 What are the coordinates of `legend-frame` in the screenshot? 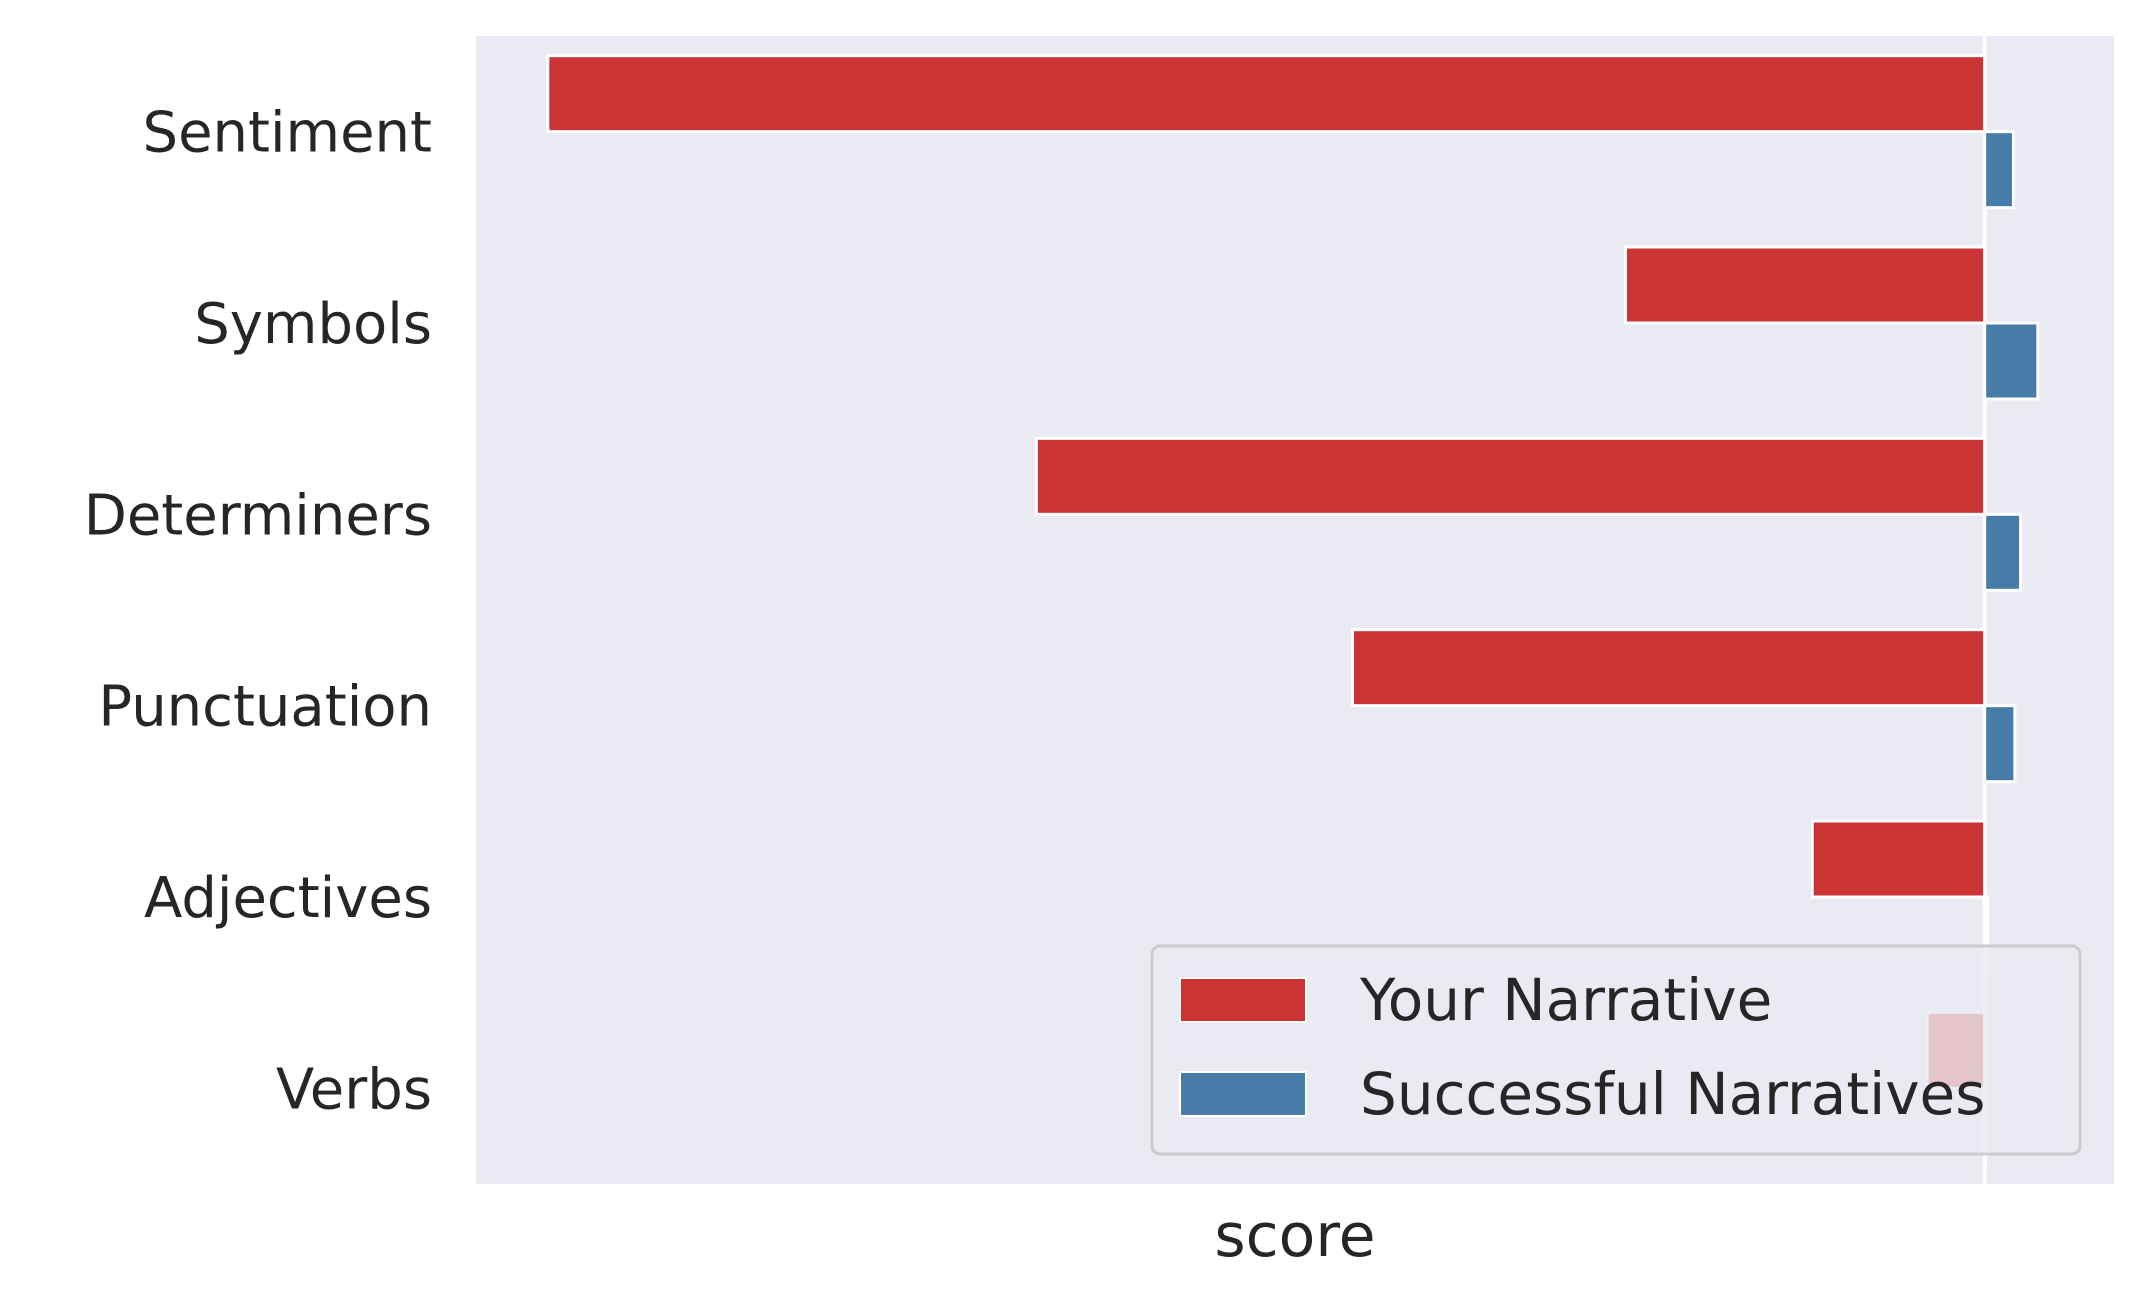 It's located at (1616, 1050).